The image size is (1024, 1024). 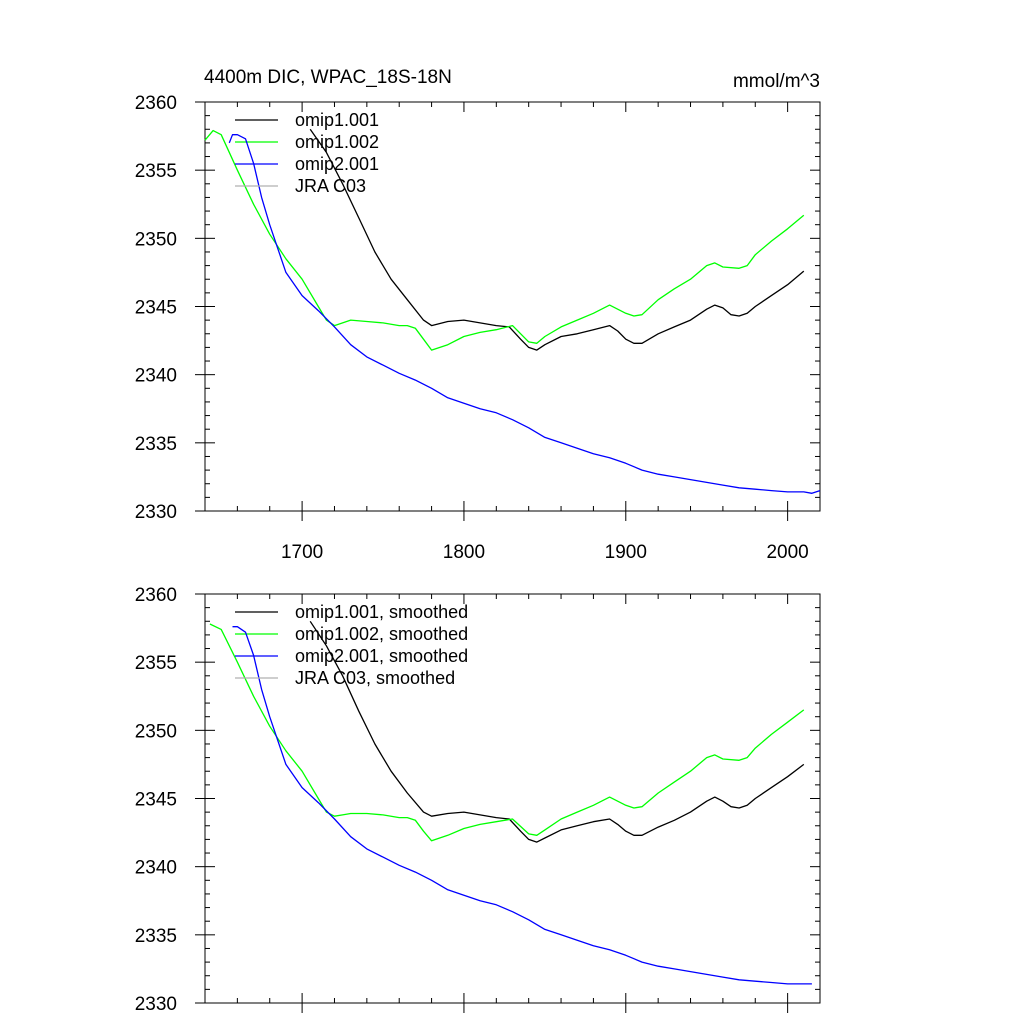 What do you see at coordinates (381, 612) in the screenshot?
I see `legend-label: omip1.001, smoothed` at bounding box center [381, 612].